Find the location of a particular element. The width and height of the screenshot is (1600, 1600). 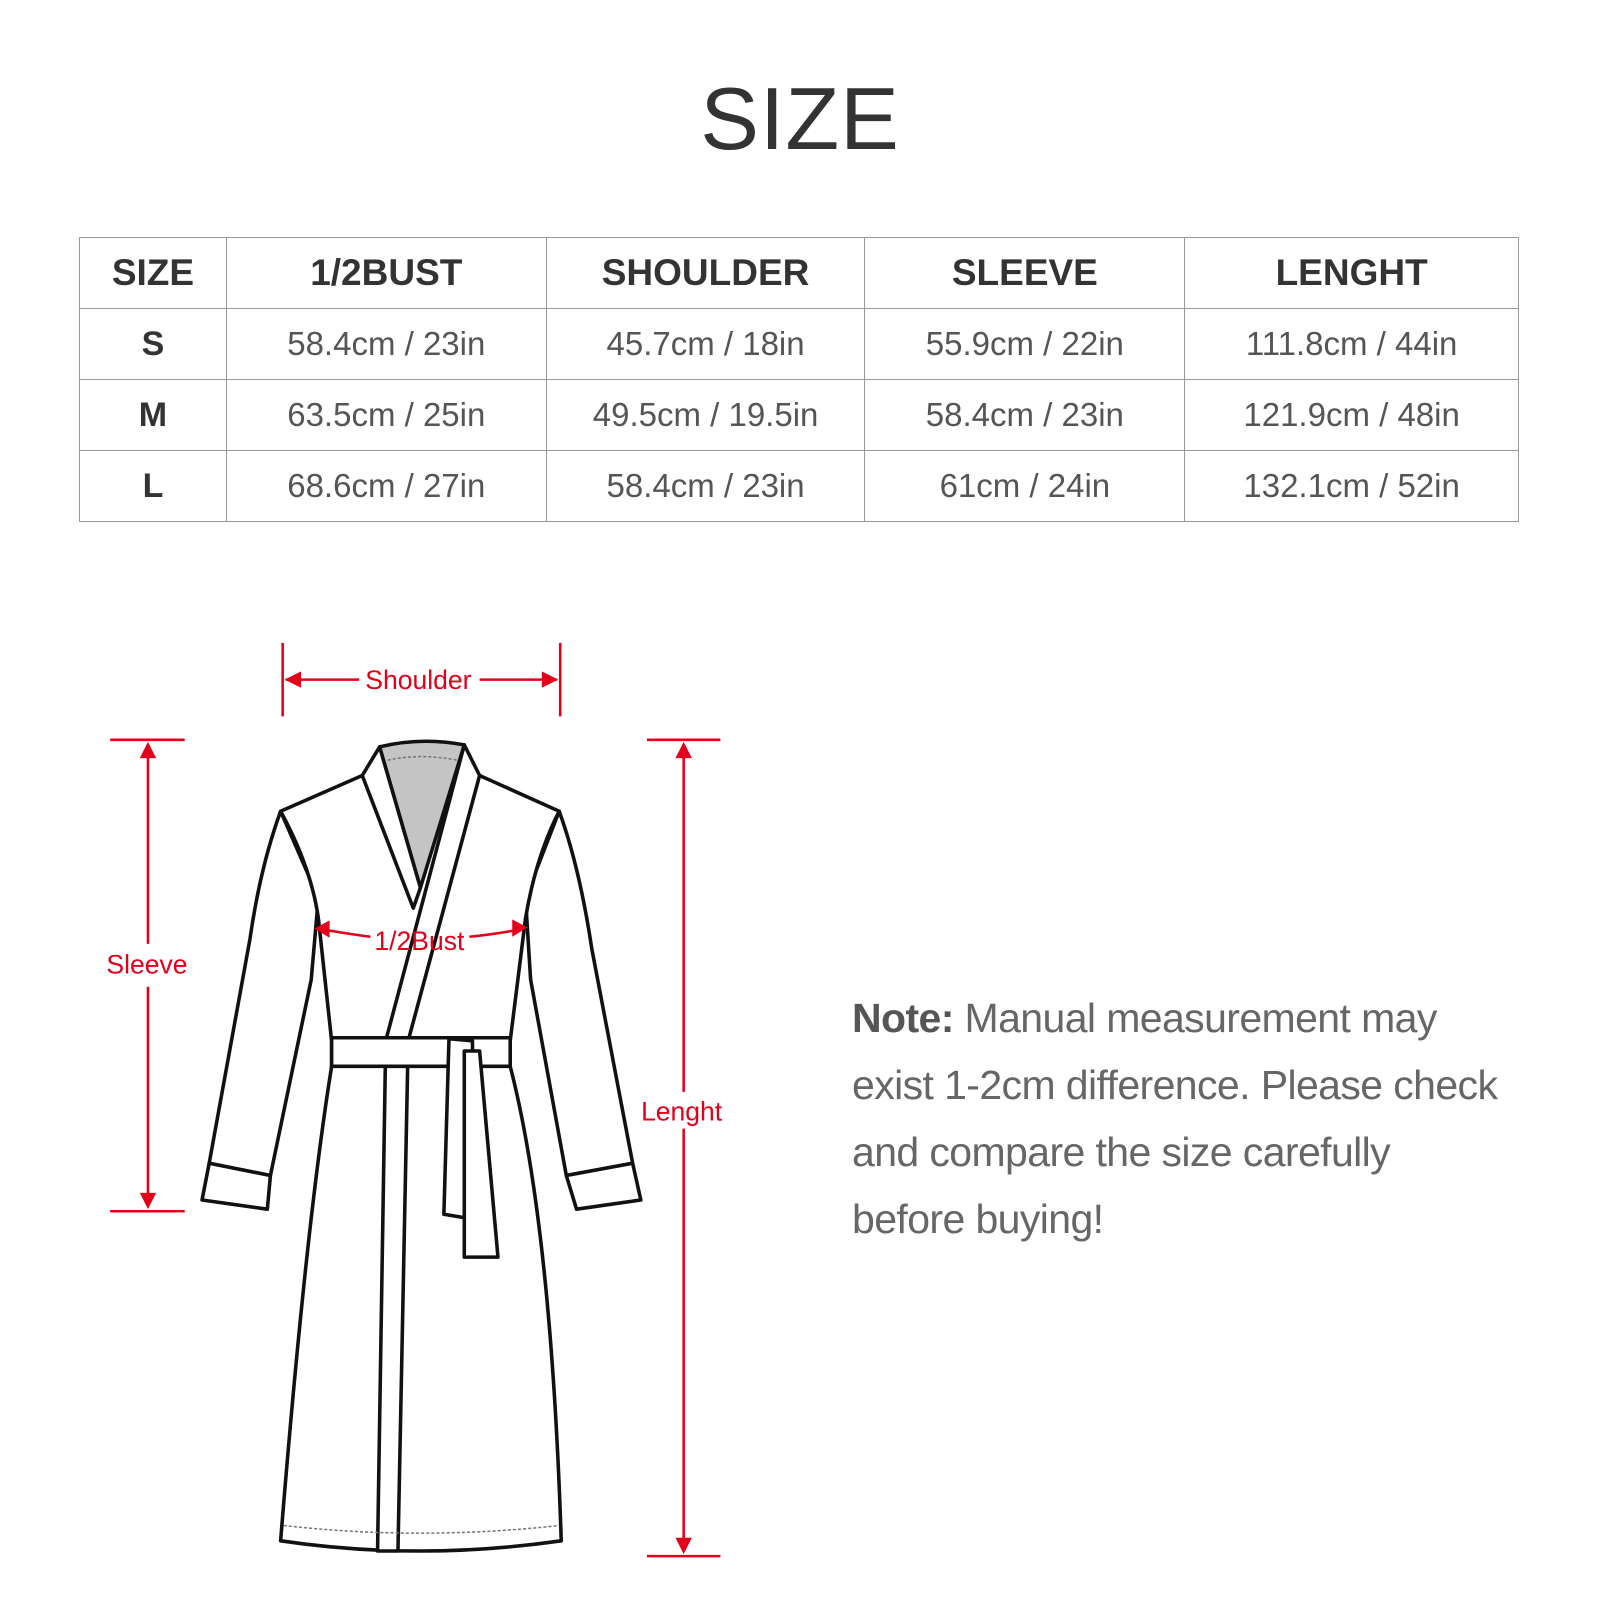

length-label: Lenght is located at coordinates (682, 1111).